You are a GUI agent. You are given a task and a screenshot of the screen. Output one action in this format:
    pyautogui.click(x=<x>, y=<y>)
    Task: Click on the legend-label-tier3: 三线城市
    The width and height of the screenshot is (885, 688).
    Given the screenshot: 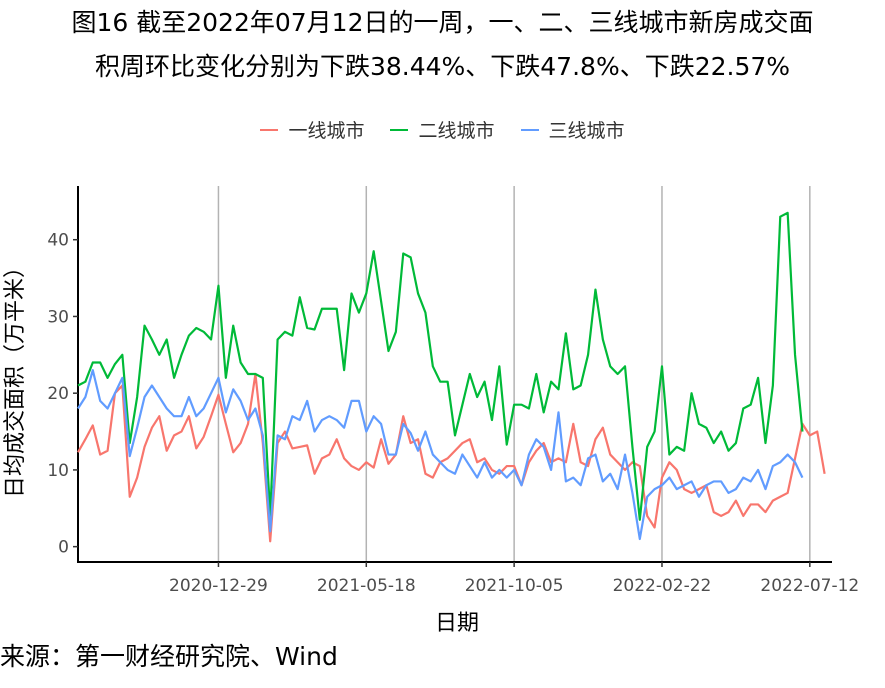 What is the action you would take?
    pyautogui.click(x=586, y=131)
    